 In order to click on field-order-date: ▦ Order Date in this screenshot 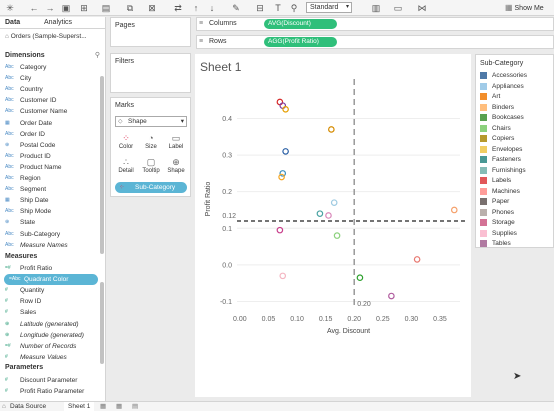, I will do `click(49, 123)`.